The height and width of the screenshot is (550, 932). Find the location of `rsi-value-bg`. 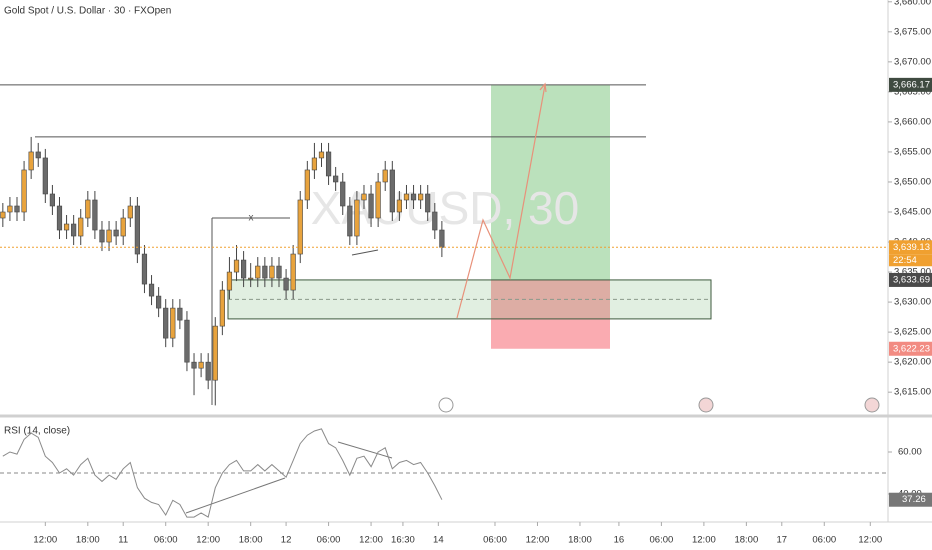

rsi-value-bg is located at coordinates (910, 499).